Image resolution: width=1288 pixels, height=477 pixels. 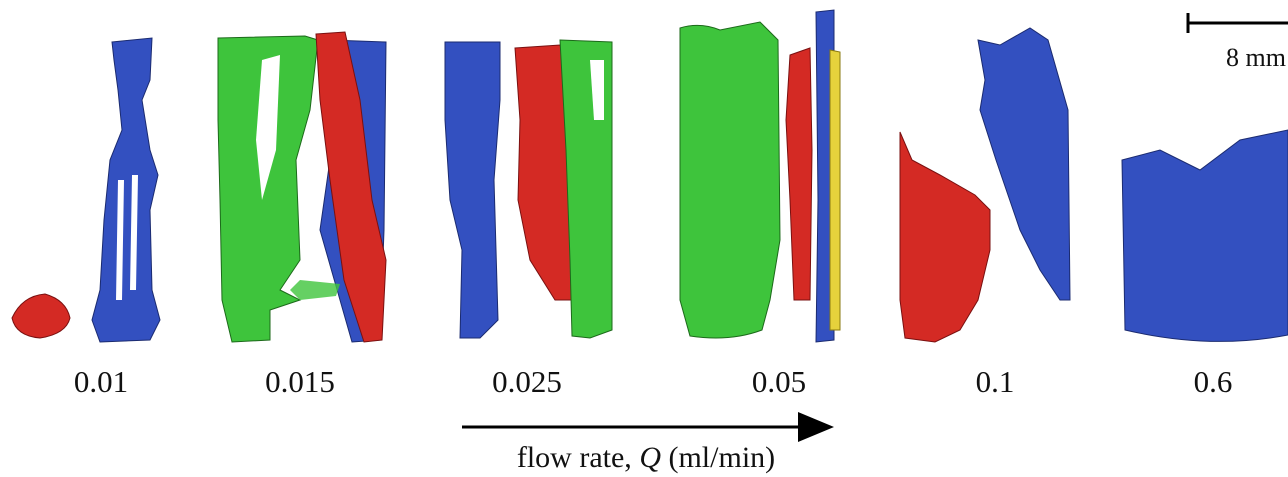 I want to click on axis-label-suffix: (ml/min), so click(x=718, y=457).